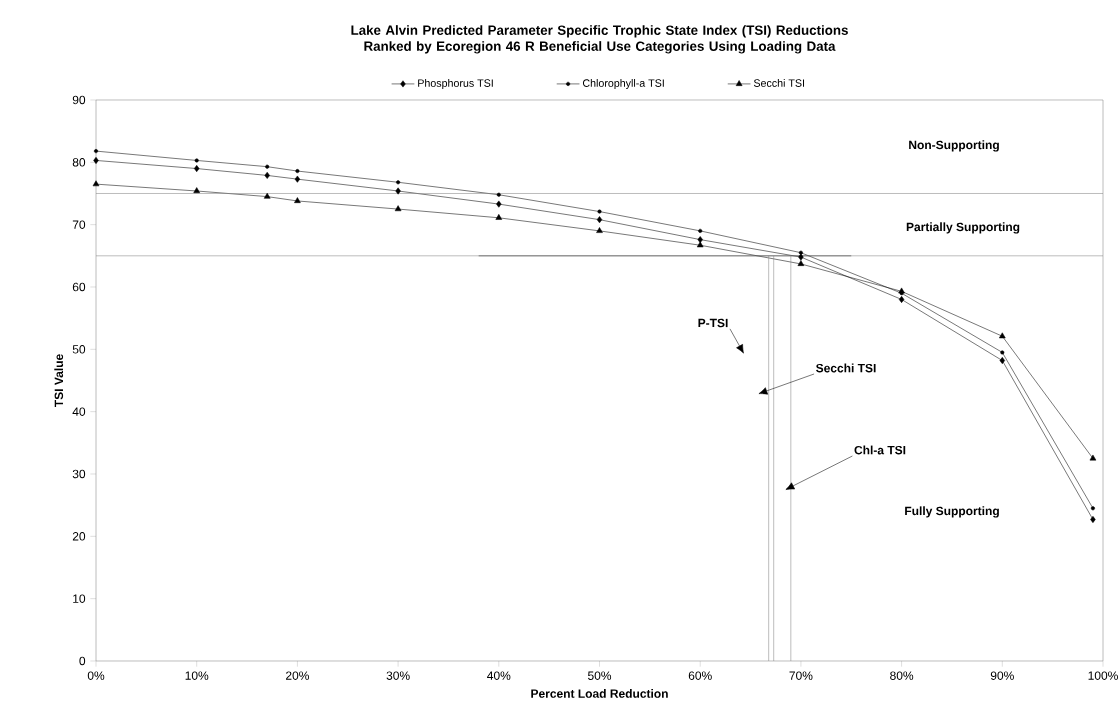 This screenshot has width=1120, height=723. Describe the element at coordinates (1002, 675) in the screenshot. I see `x-tick-label: 90%` at that location.